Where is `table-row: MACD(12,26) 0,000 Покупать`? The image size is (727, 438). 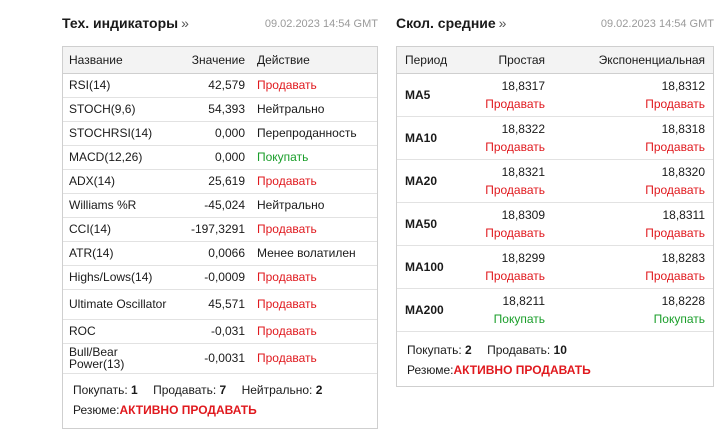
table-row: MACD(12,26) 0,000 Покупать is located at coordinates (220, 157).